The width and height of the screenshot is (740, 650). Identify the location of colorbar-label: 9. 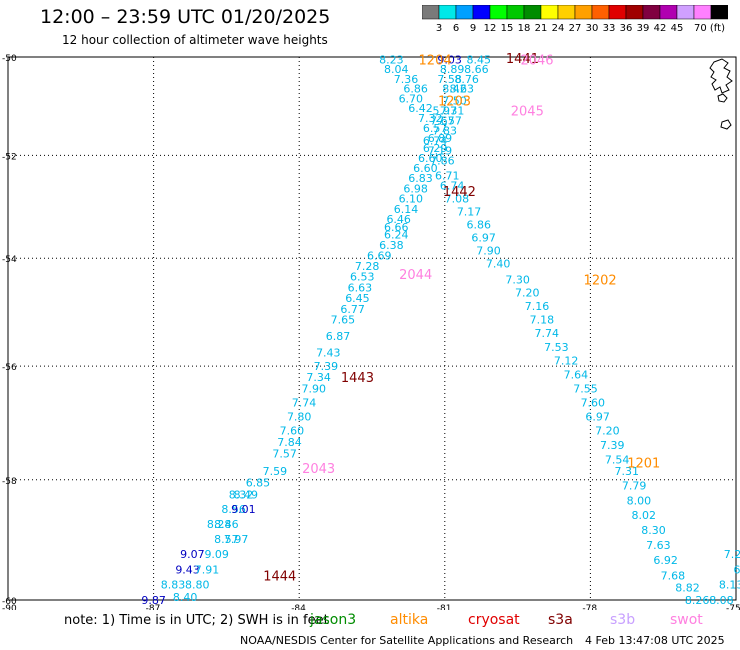
(473, 28).